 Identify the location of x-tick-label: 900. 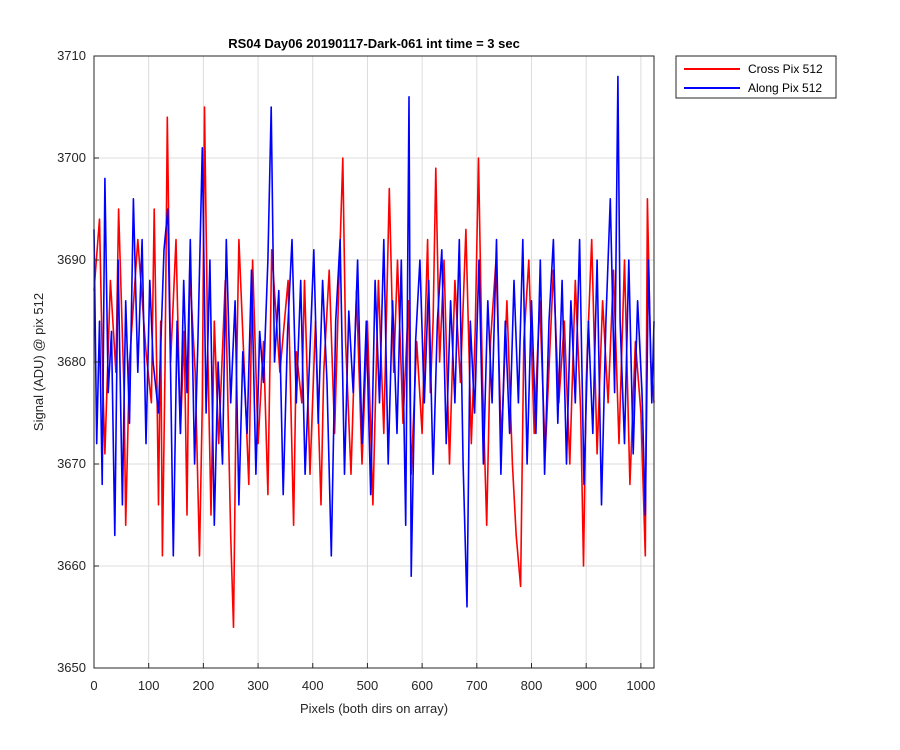
(586, 685).